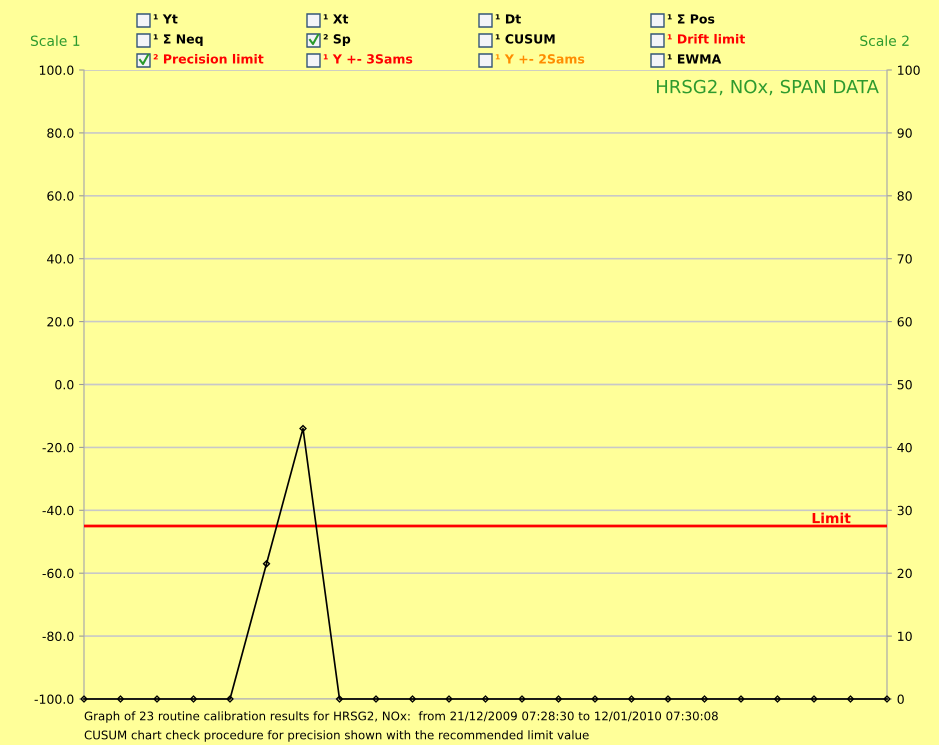 This screenshot has height=745, width=939. Describe the element at coordinates (525, 39) in the screenshot. I see `text: ¹ CUSUM` at that location.